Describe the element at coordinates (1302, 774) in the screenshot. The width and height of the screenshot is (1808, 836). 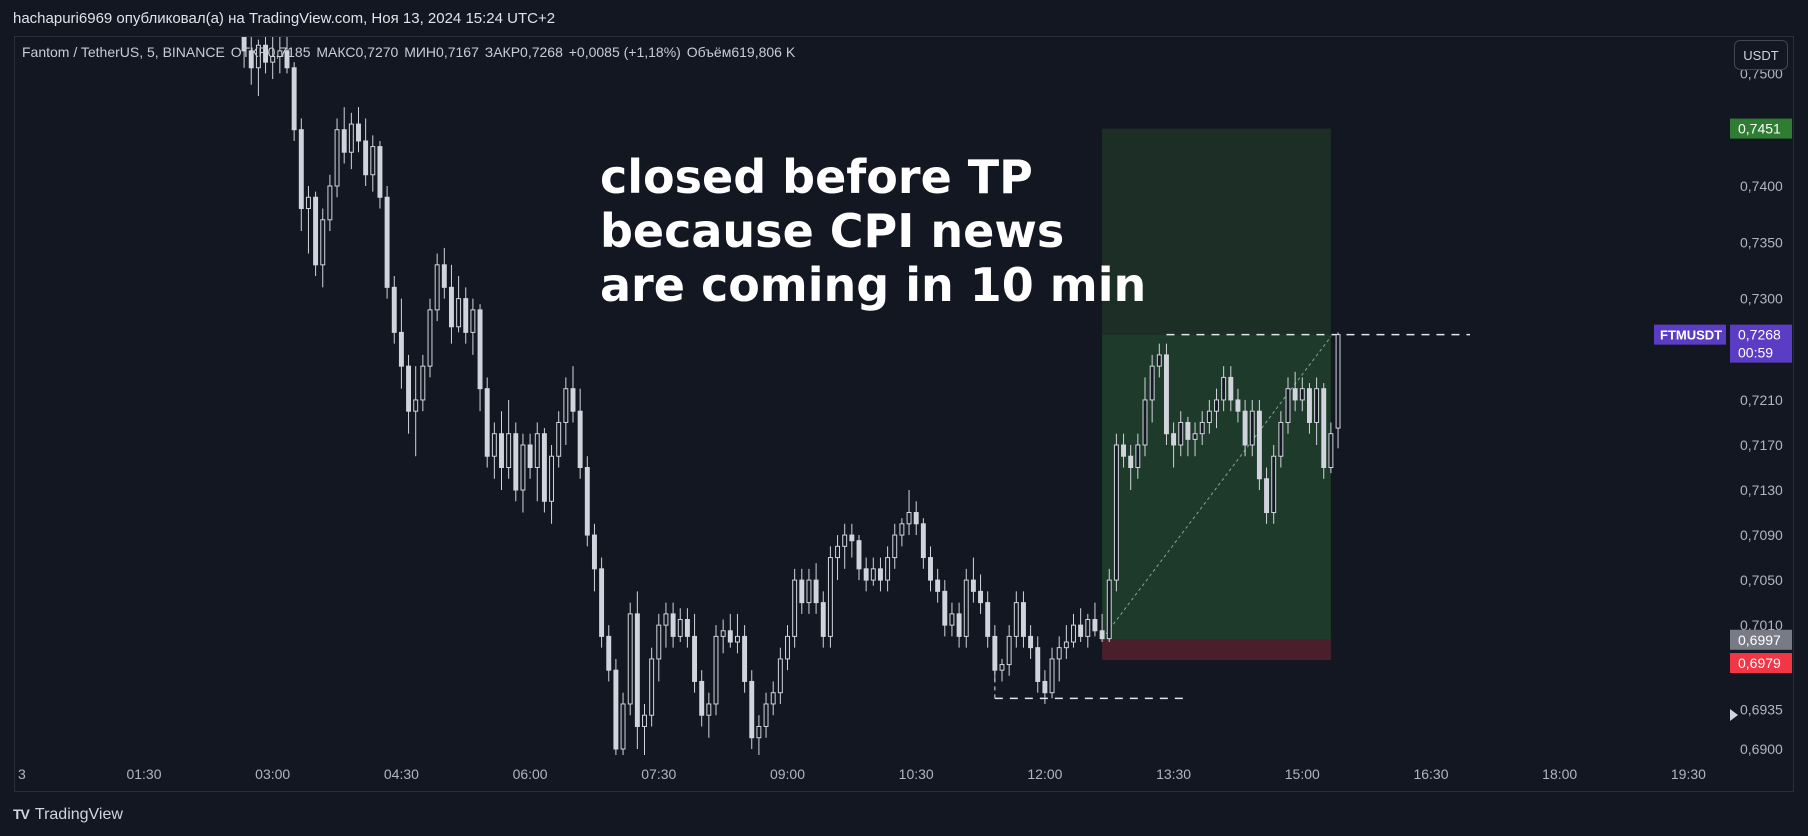
I see `time-tick-label: 15:00` at that location.